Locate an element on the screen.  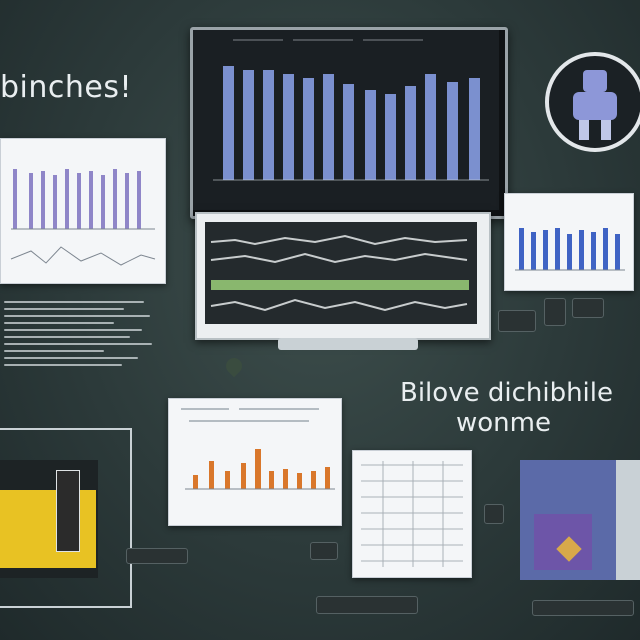
chart-card-left is located at coordinates (83, 211).